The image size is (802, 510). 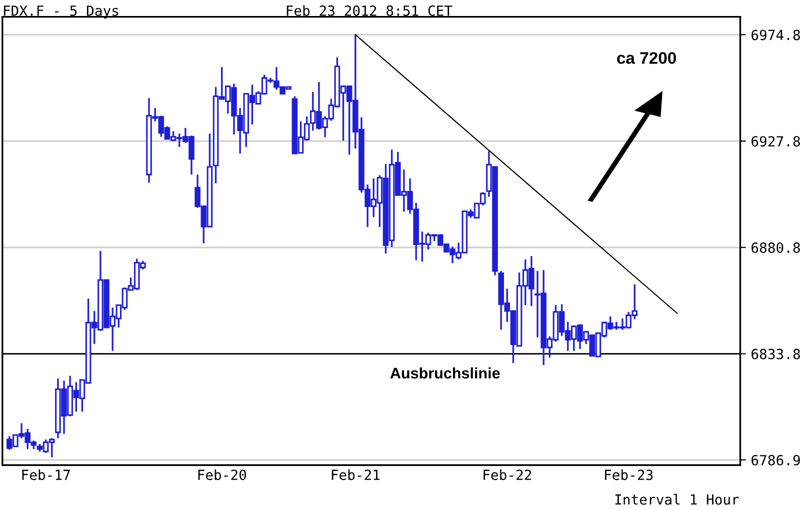 What do you see at coordinates (356, 474) in the screenshot?
I see `x-tick-label: Feb-21` at bounding box center [356, 474].